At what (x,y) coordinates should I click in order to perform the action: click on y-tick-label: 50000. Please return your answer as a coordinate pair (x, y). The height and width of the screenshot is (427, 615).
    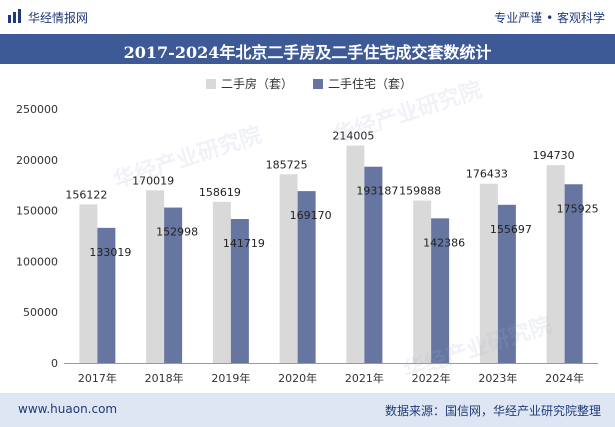
    Looking at the image, I should click on (40, 312).